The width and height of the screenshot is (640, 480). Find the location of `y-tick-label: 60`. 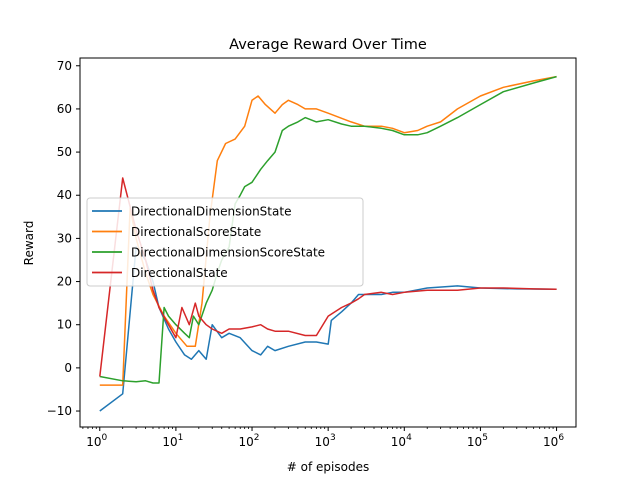

y-tick-label: 60 is located at coordinates (64, 109).